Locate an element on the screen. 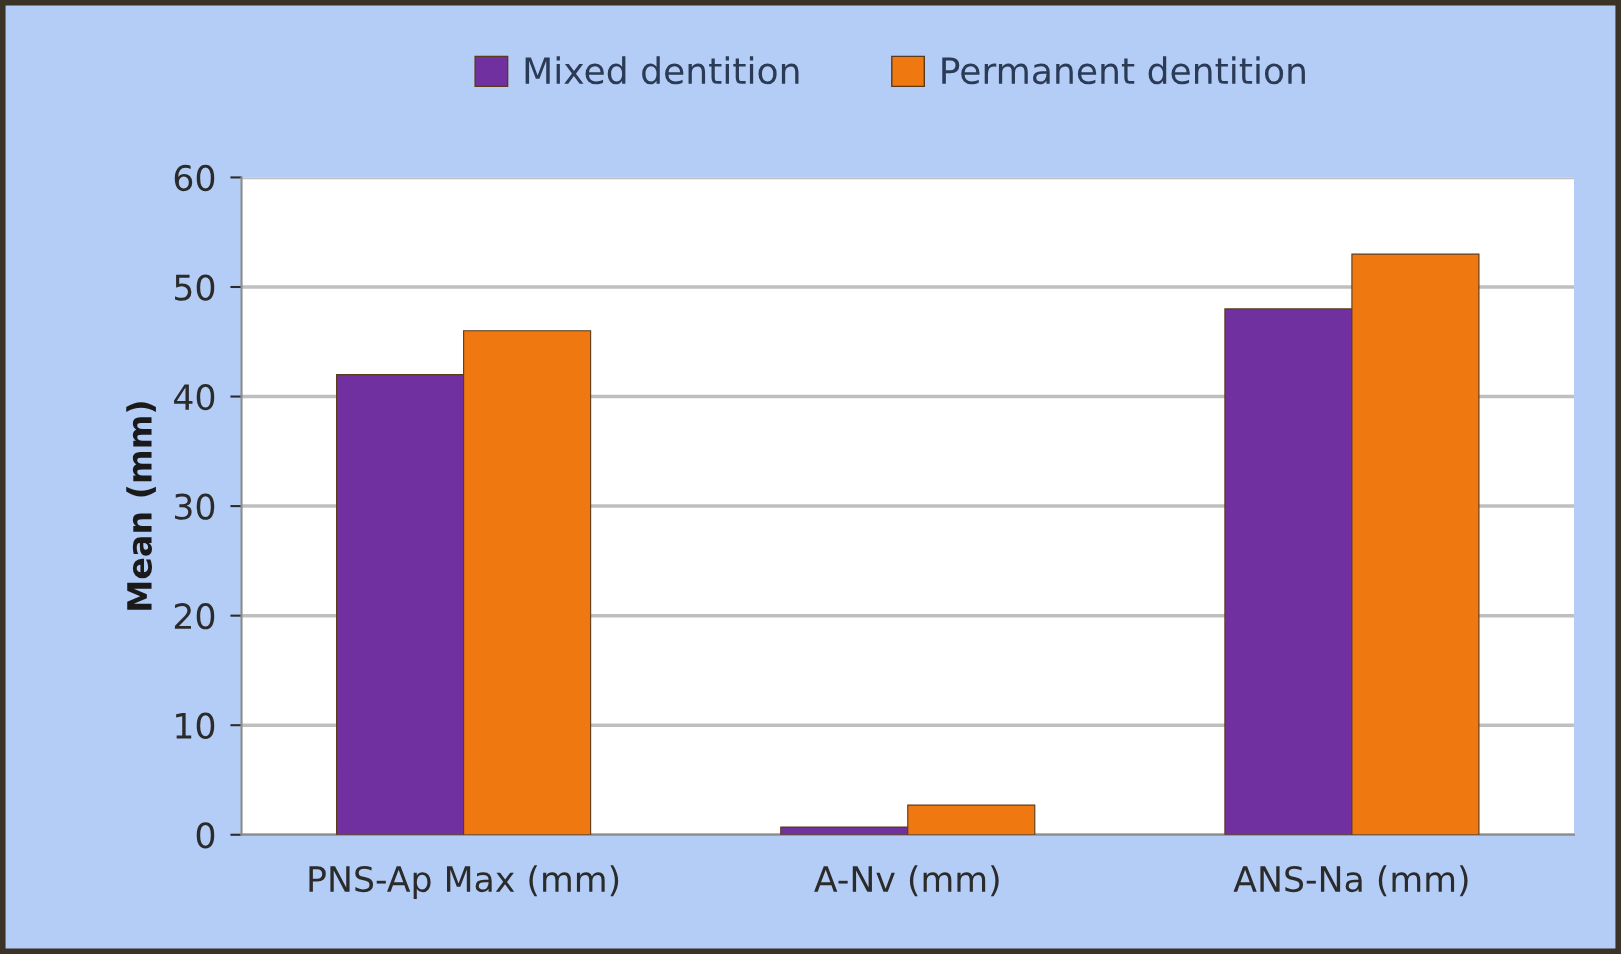  x-tick-label: PNS-Ap Max (mm) is located at coordinates (464, 882).